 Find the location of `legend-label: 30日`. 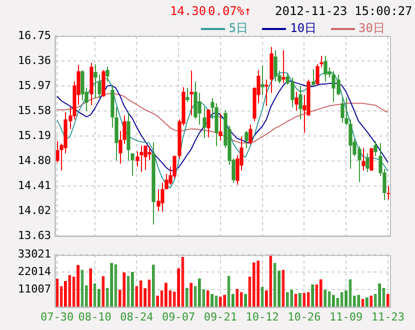

legend-label: 30日 is located at coordinates (371, 28).